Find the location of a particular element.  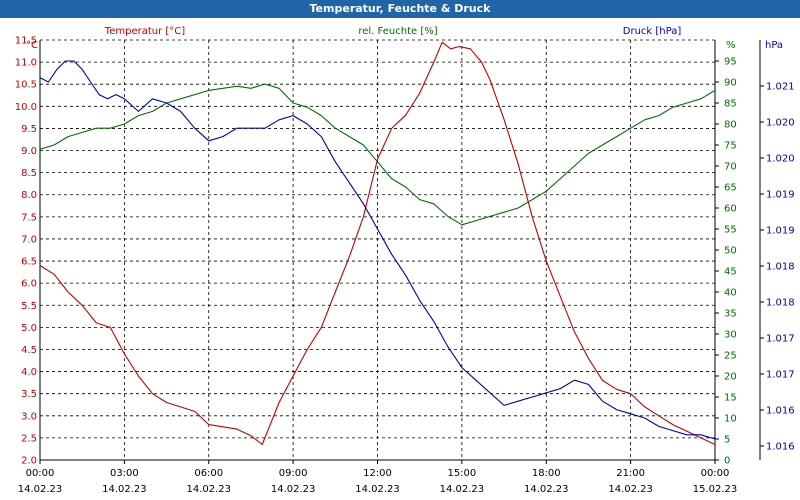

left-tick-label: 10.5 is located at coordinates (26, 85).